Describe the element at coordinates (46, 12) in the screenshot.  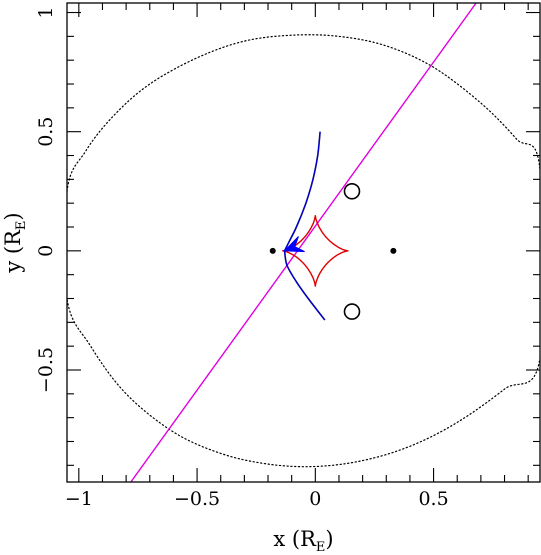
I see `y-tick-label: 1` at that location.